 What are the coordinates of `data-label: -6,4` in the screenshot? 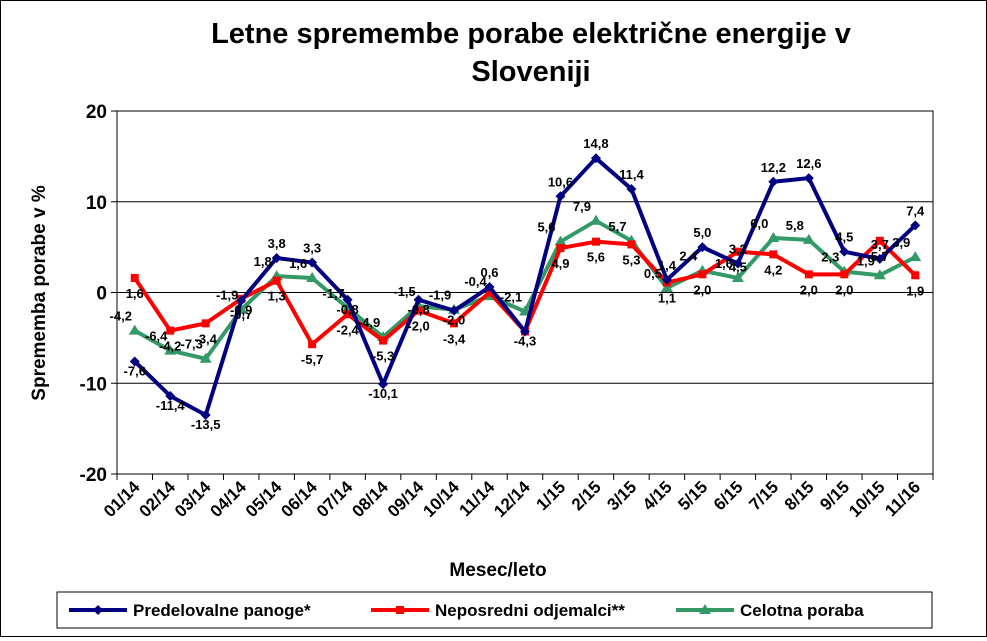 It's located at (156, 336).